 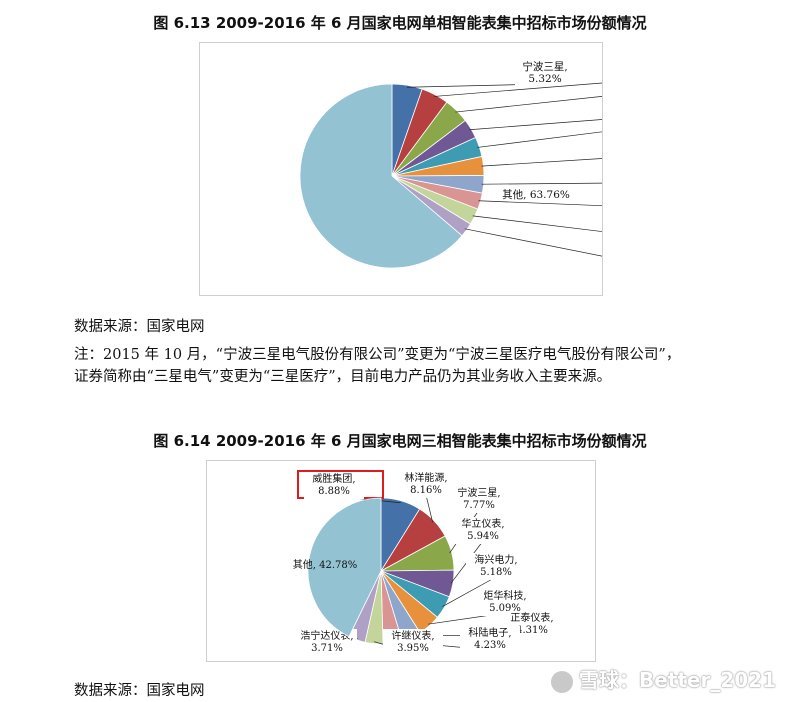 I want to click on slice-label-2: 宁波三星,, so click(x=478, y=492).